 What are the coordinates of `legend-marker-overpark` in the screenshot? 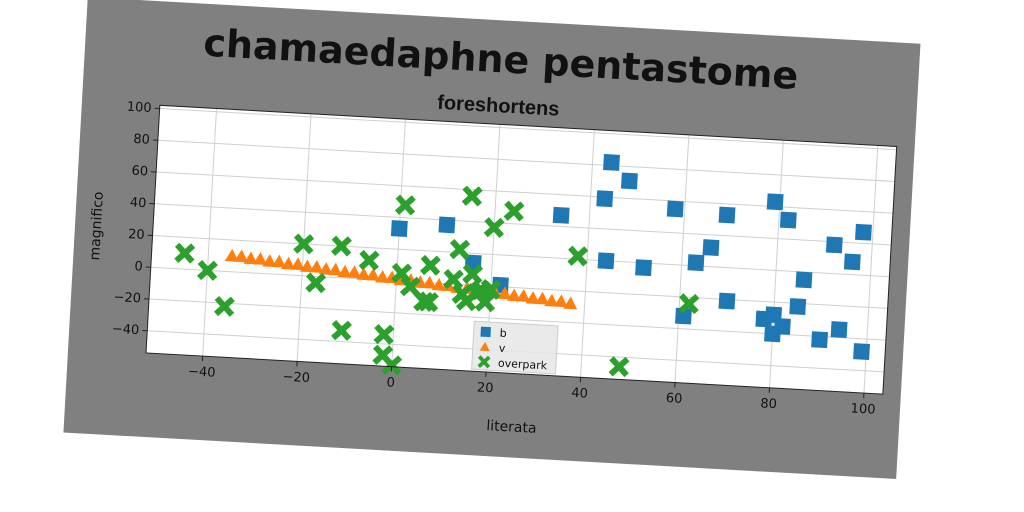 It's located at (484, 362).